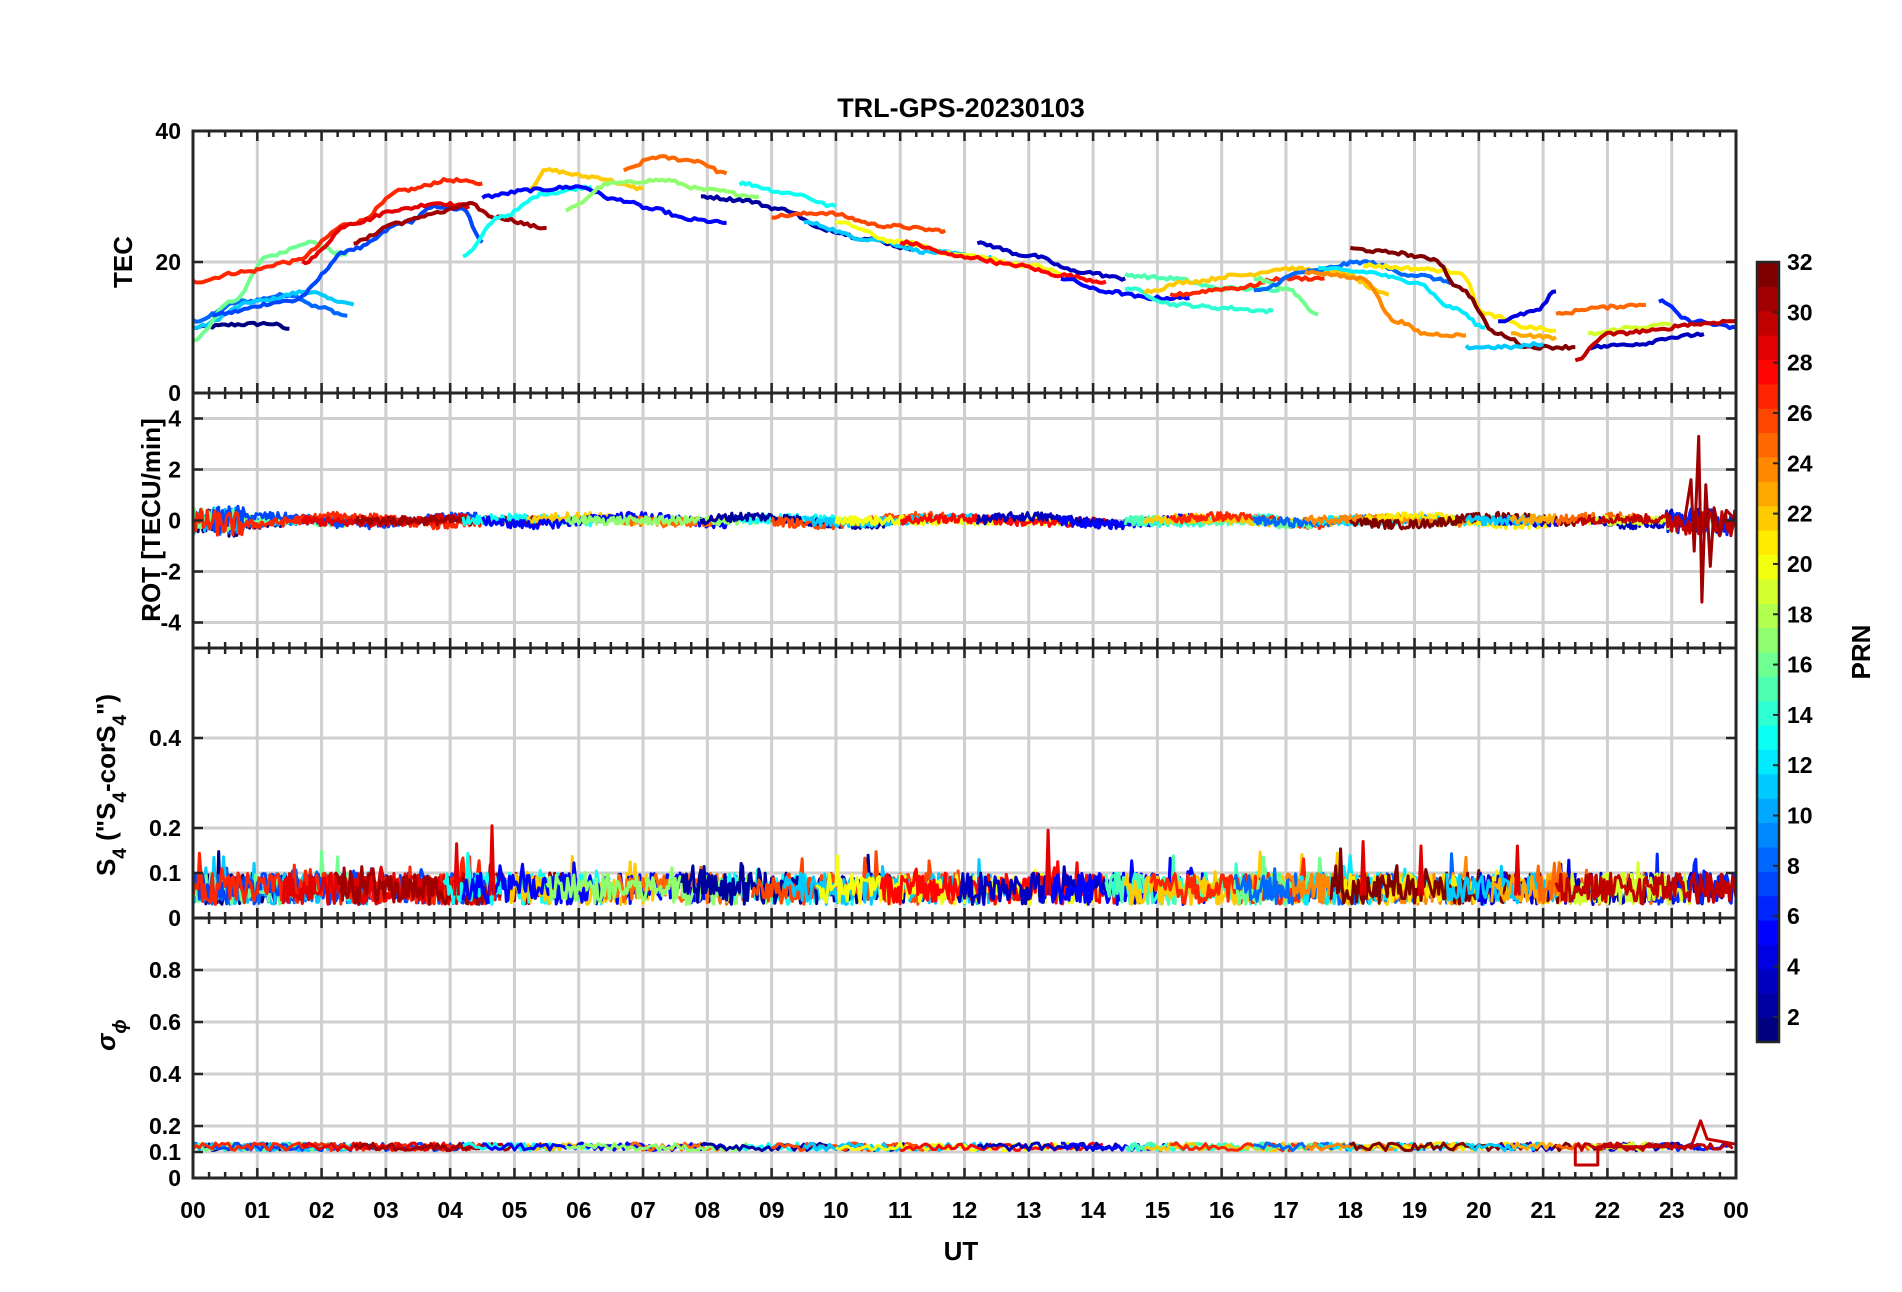 This screenshot has height=1292, width=1902. Describe the element at coordinates (1793, 967) in the screenshot. I see `colorbar-tick-label: 4` at that location.